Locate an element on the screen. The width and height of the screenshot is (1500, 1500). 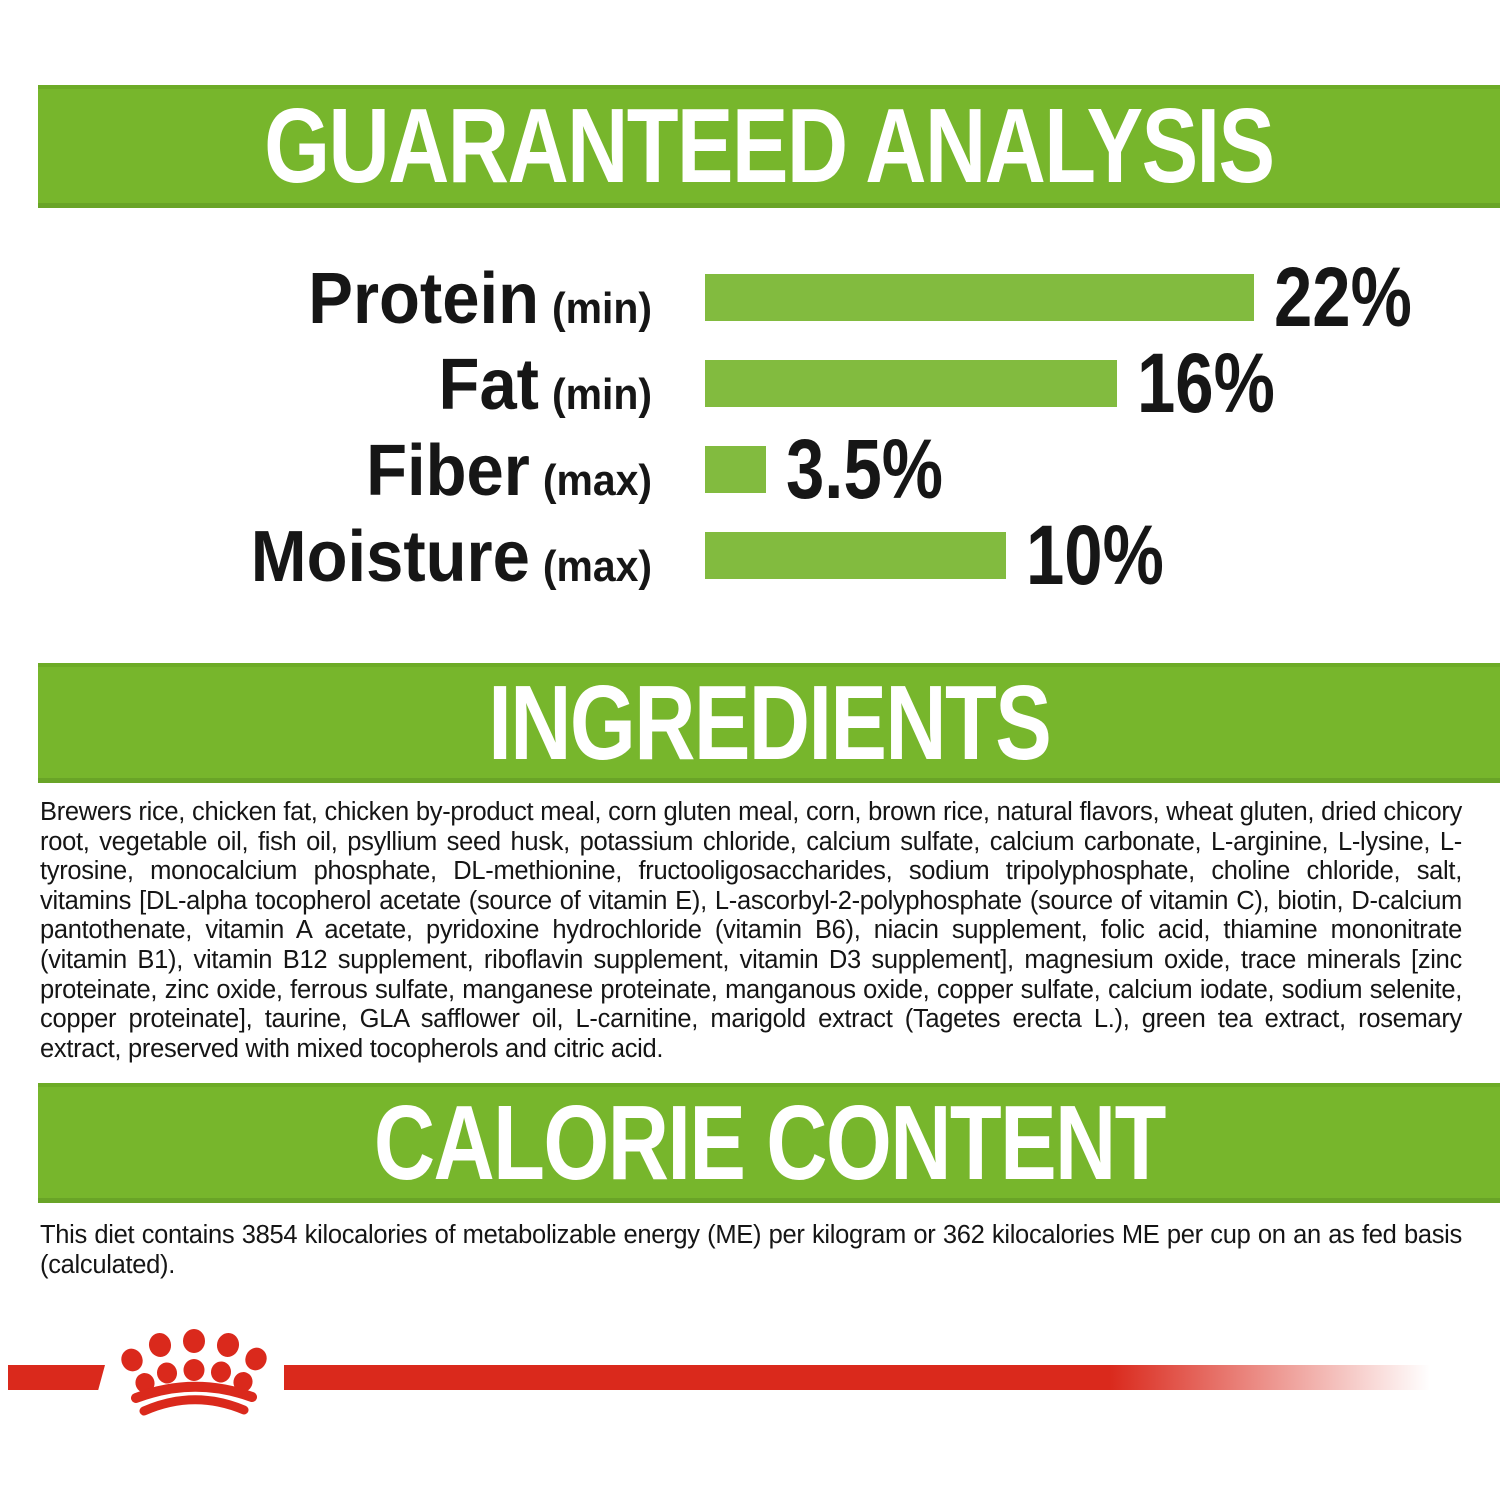
nutrient-name: Fiber is located at coordinates (448, 471).